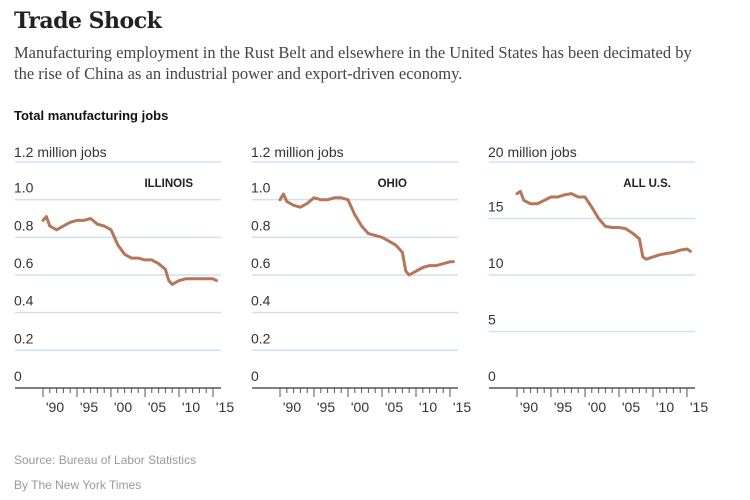  Describe the element at coordinates (105, 460) in the screenshot. I see `source-note: Source: Bureau of Labor Statistics` at that location.